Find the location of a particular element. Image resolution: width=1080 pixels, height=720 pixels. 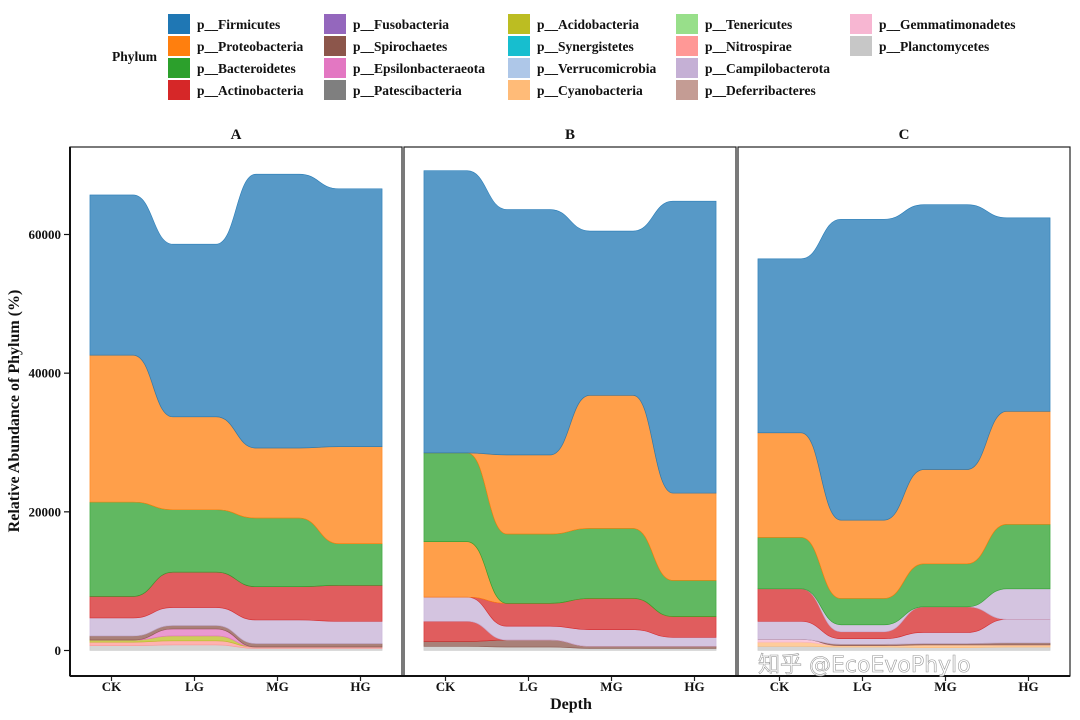

legend-label: p__Epsilonbacteraeota is located at coordinates (419, 68).